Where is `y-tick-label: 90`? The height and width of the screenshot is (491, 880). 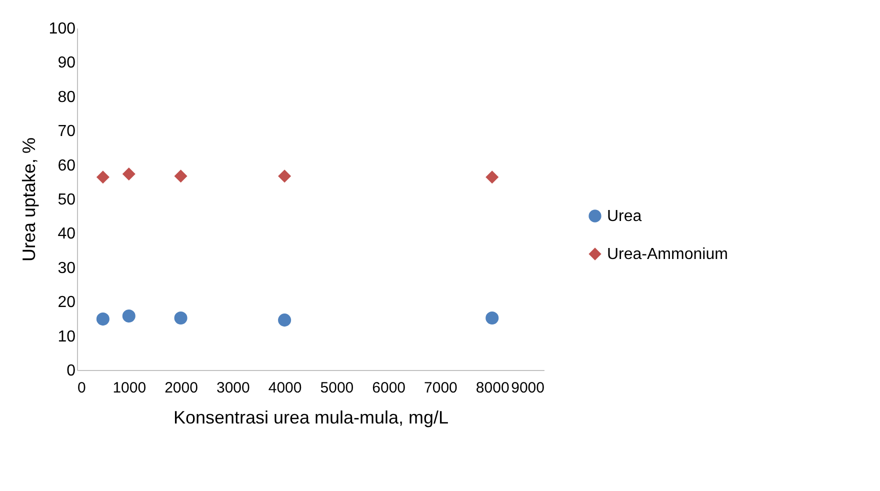
y-tick-label: 90 is located at coordinates (67, 63).